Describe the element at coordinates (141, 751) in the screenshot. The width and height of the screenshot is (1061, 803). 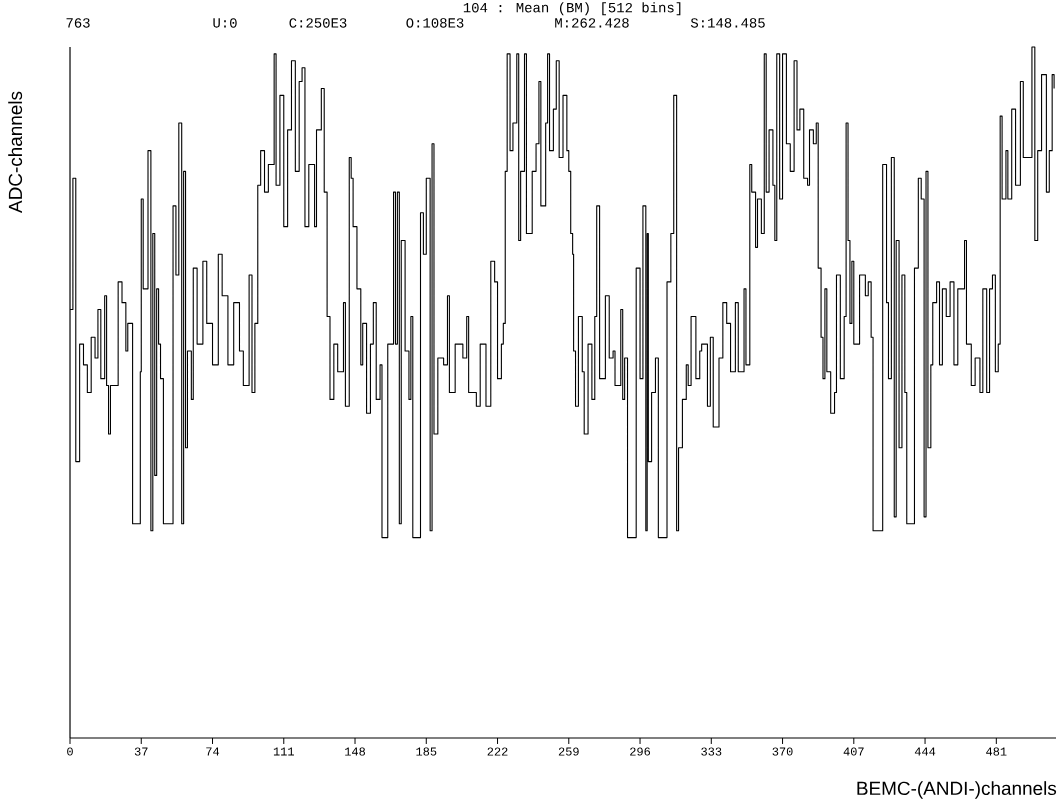
I see `x-tick-label: 37` at that location.